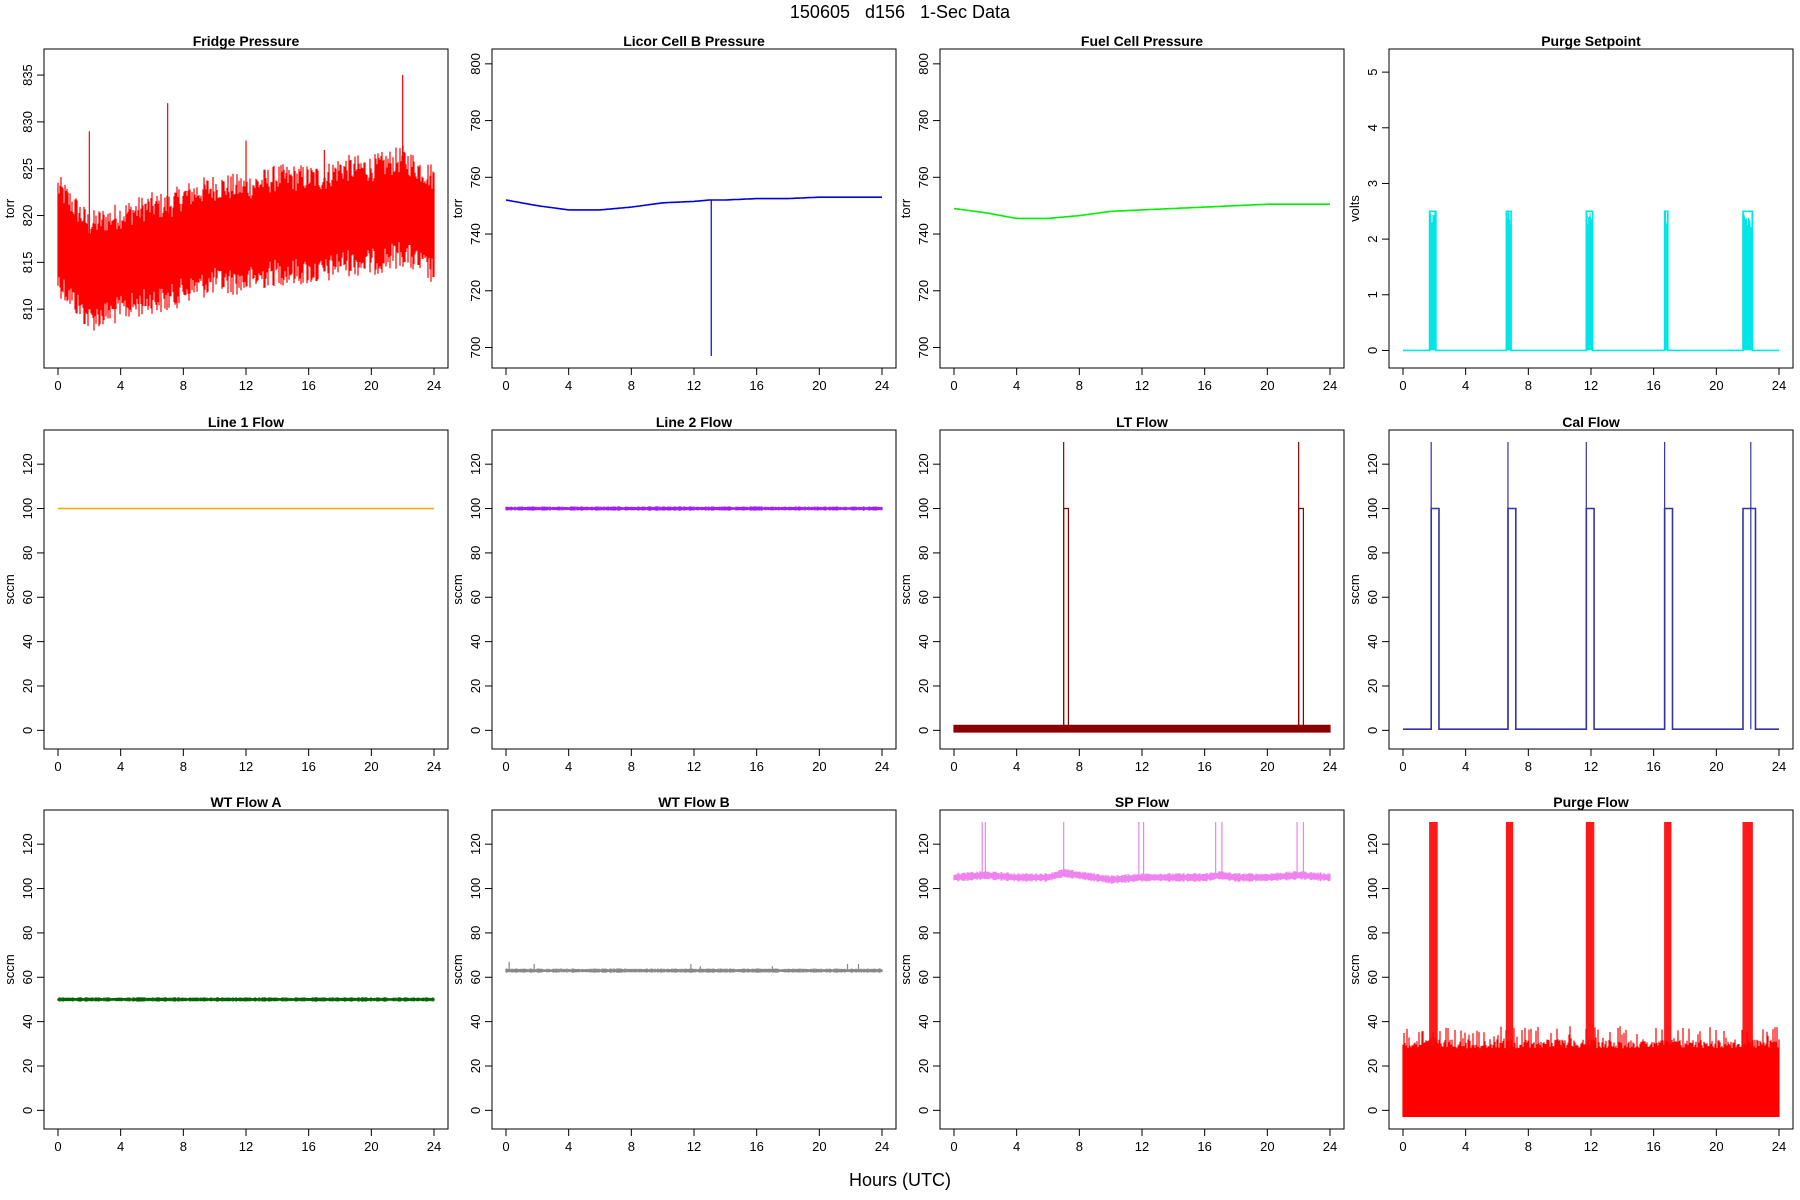  What do you see at coordinates (27, 933) in the screenshot?
I see `y-tick-label-8-4: 80` at bounding box center [27, 933].